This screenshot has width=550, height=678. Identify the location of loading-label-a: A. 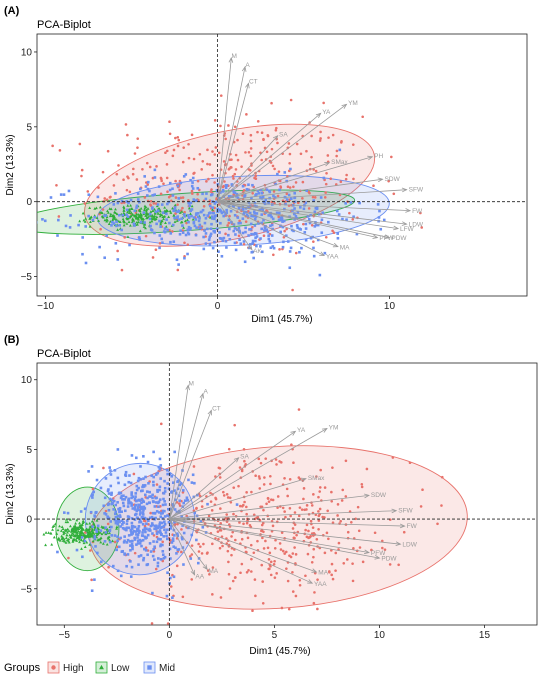
(205, 392).